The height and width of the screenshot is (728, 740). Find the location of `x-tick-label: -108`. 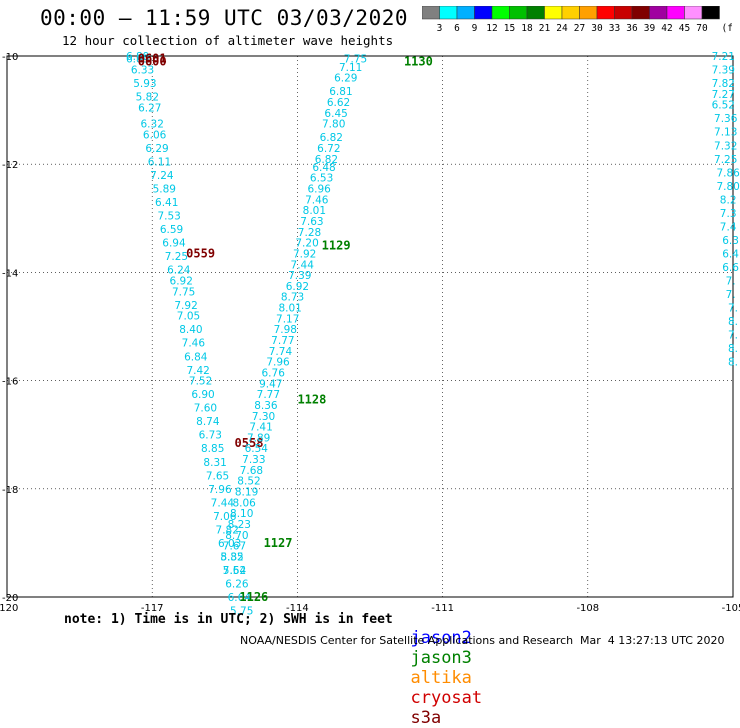

x-tick-label: -108 is located at coordinates (587, 608).